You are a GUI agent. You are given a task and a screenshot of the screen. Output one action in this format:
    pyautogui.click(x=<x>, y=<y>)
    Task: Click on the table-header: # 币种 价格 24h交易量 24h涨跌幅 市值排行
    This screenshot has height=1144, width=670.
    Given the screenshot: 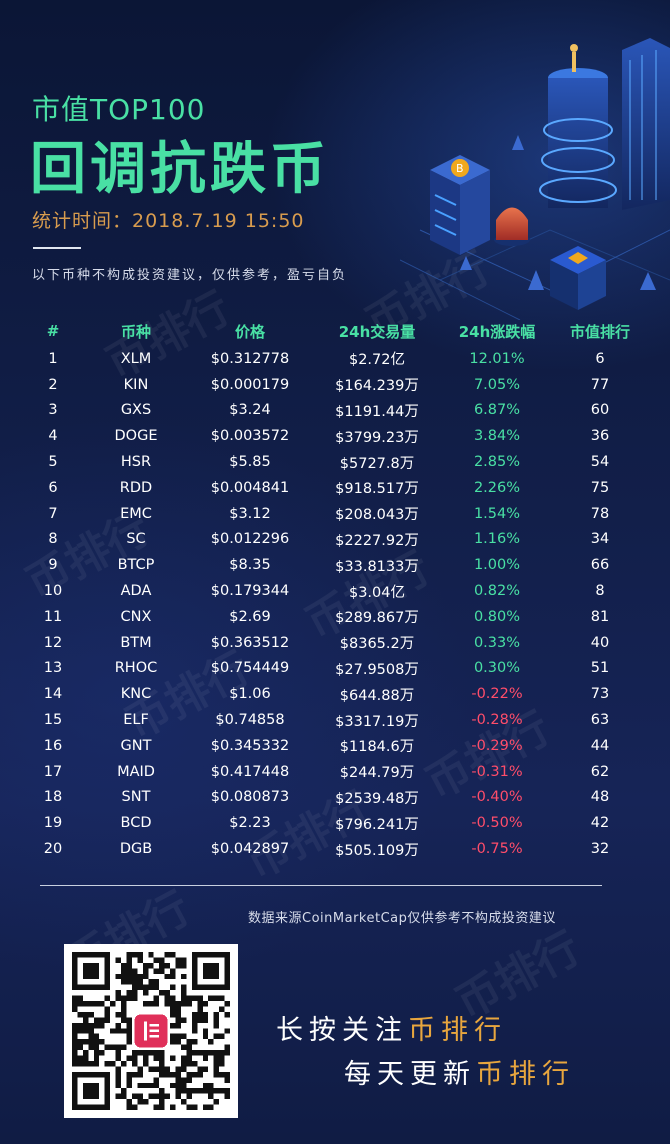 What is the action you would take?
    pyautogui.click(x=335, y=331)
    